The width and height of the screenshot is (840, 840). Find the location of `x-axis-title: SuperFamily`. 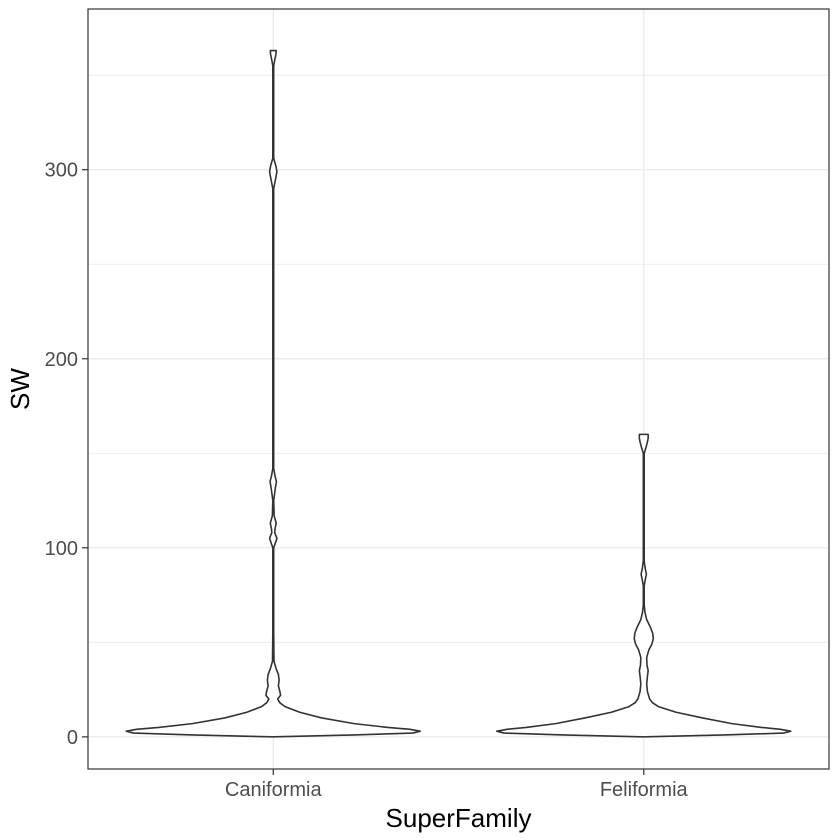

x-axis-title: SuperFamily is located at coordinates (459, 818).